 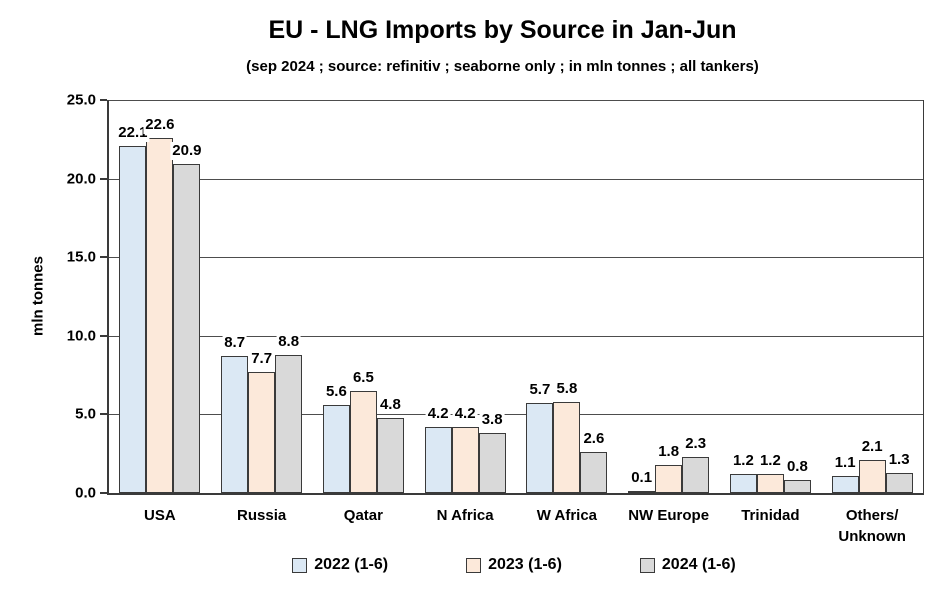 What do you see at coordinates (696, 296) in the screenshot?
I see `bar-slot: 2.3` at bounding box center [696, 296].